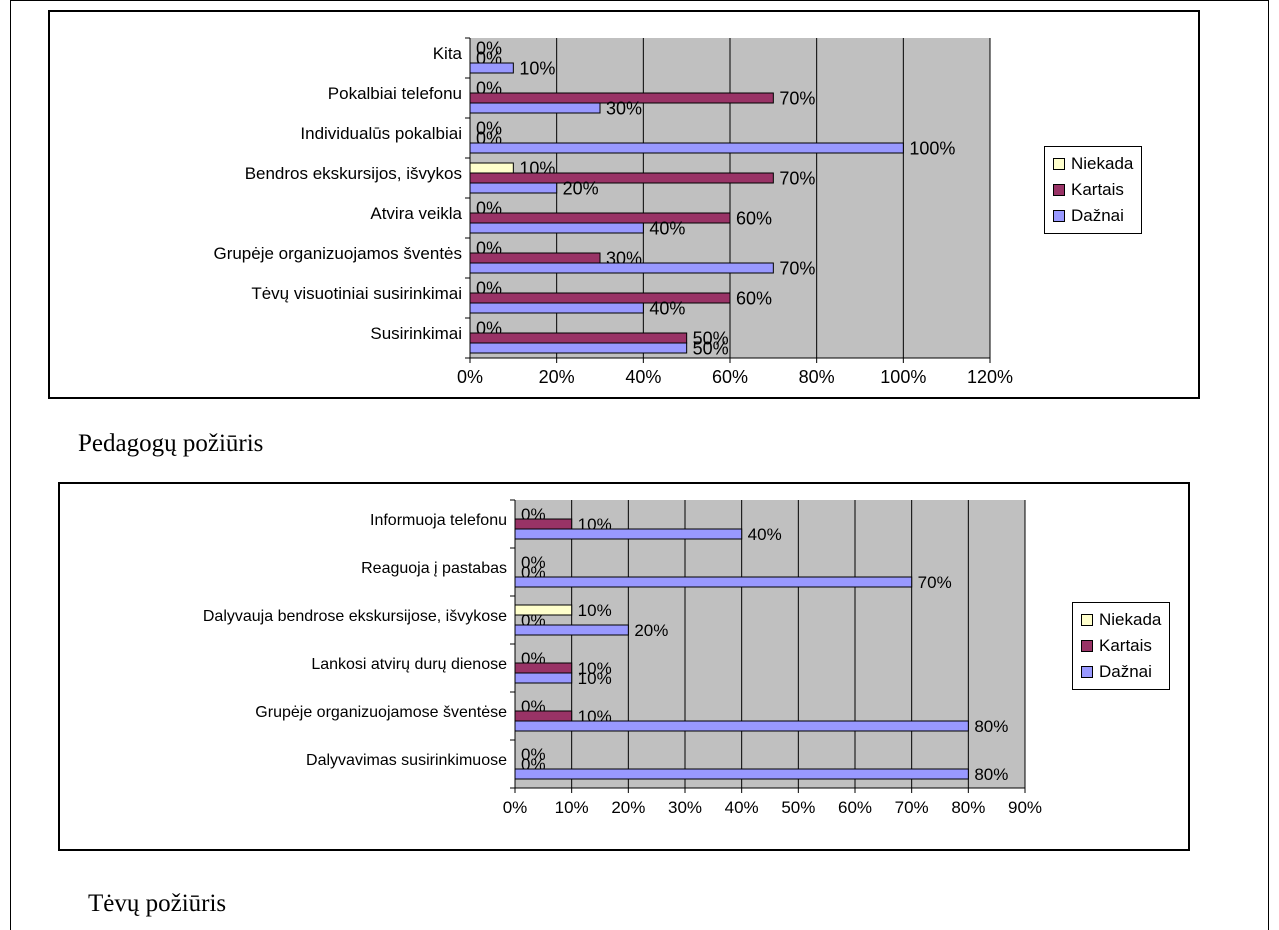 This screenshot has height=930, width=1279. What do you see at coordinates (1025, 807) in the screenshot?
I see `parents-x-tick-label: 90%` at bounding box center [1025, 807].